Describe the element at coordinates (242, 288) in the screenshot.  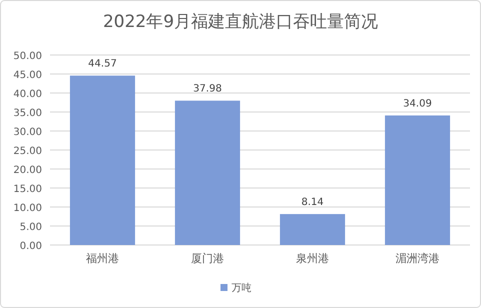
I see `legend-label: 万吨` at that location.